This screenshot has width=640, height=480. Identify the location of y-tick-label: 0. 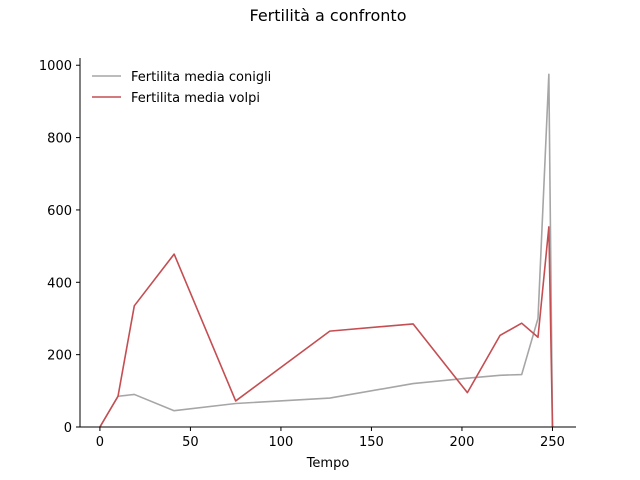
(68, 428).